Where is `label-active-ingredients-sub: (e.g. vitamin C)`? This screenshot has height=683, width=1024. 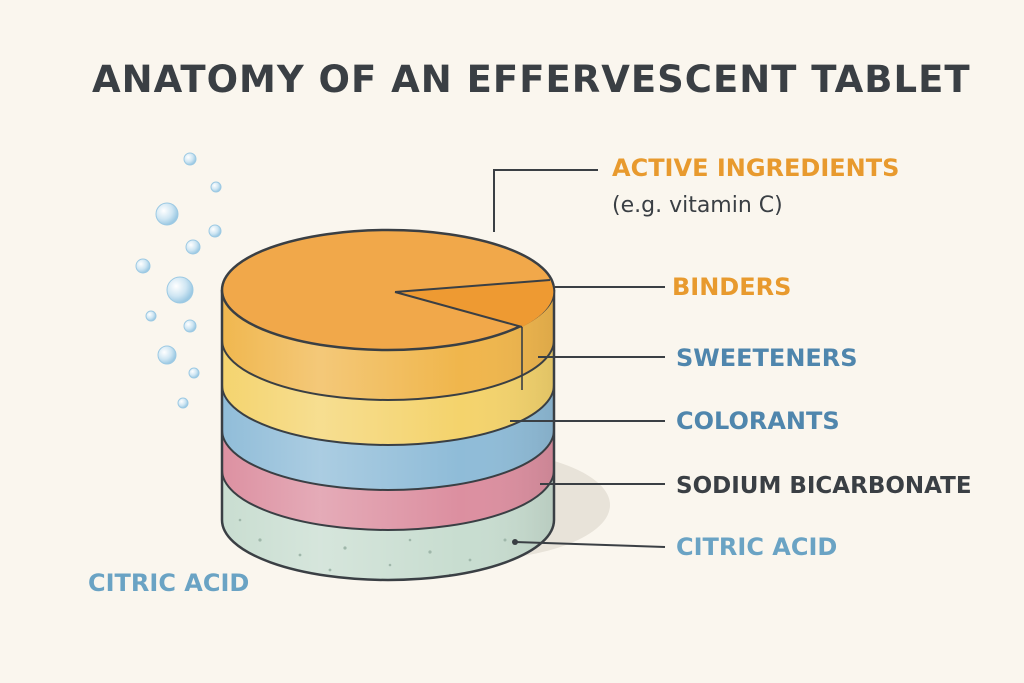 label-active-ingredients-sub: (e.g. vitamin C) is located at coordinates (697, 205).